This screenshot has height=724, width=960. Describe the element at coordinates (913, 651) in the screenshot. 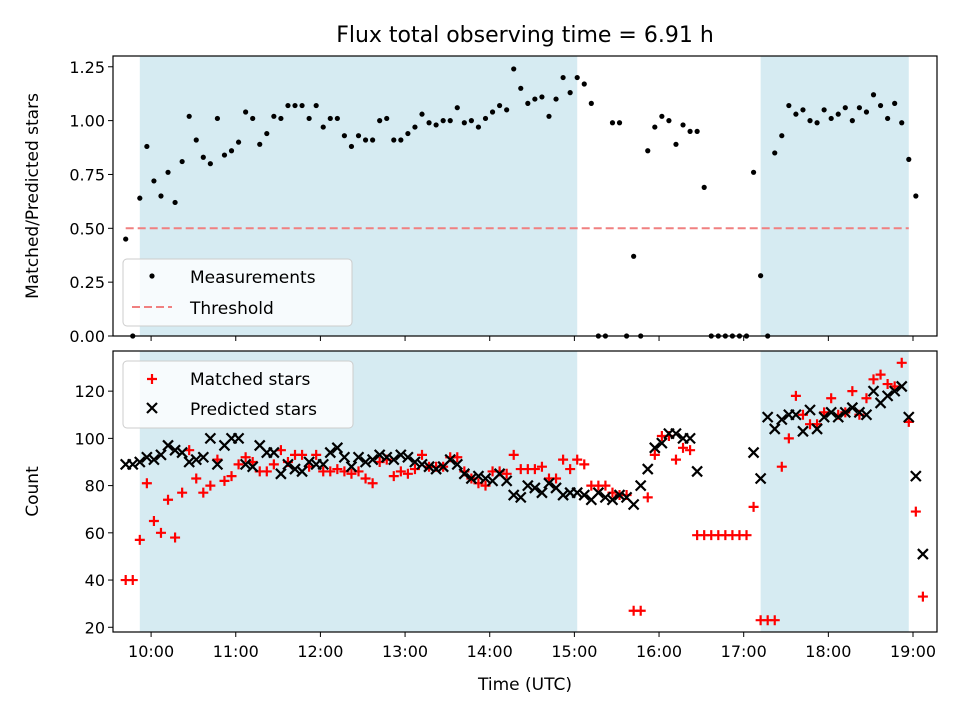

I see `x-tick-label: 19:00` at that location.